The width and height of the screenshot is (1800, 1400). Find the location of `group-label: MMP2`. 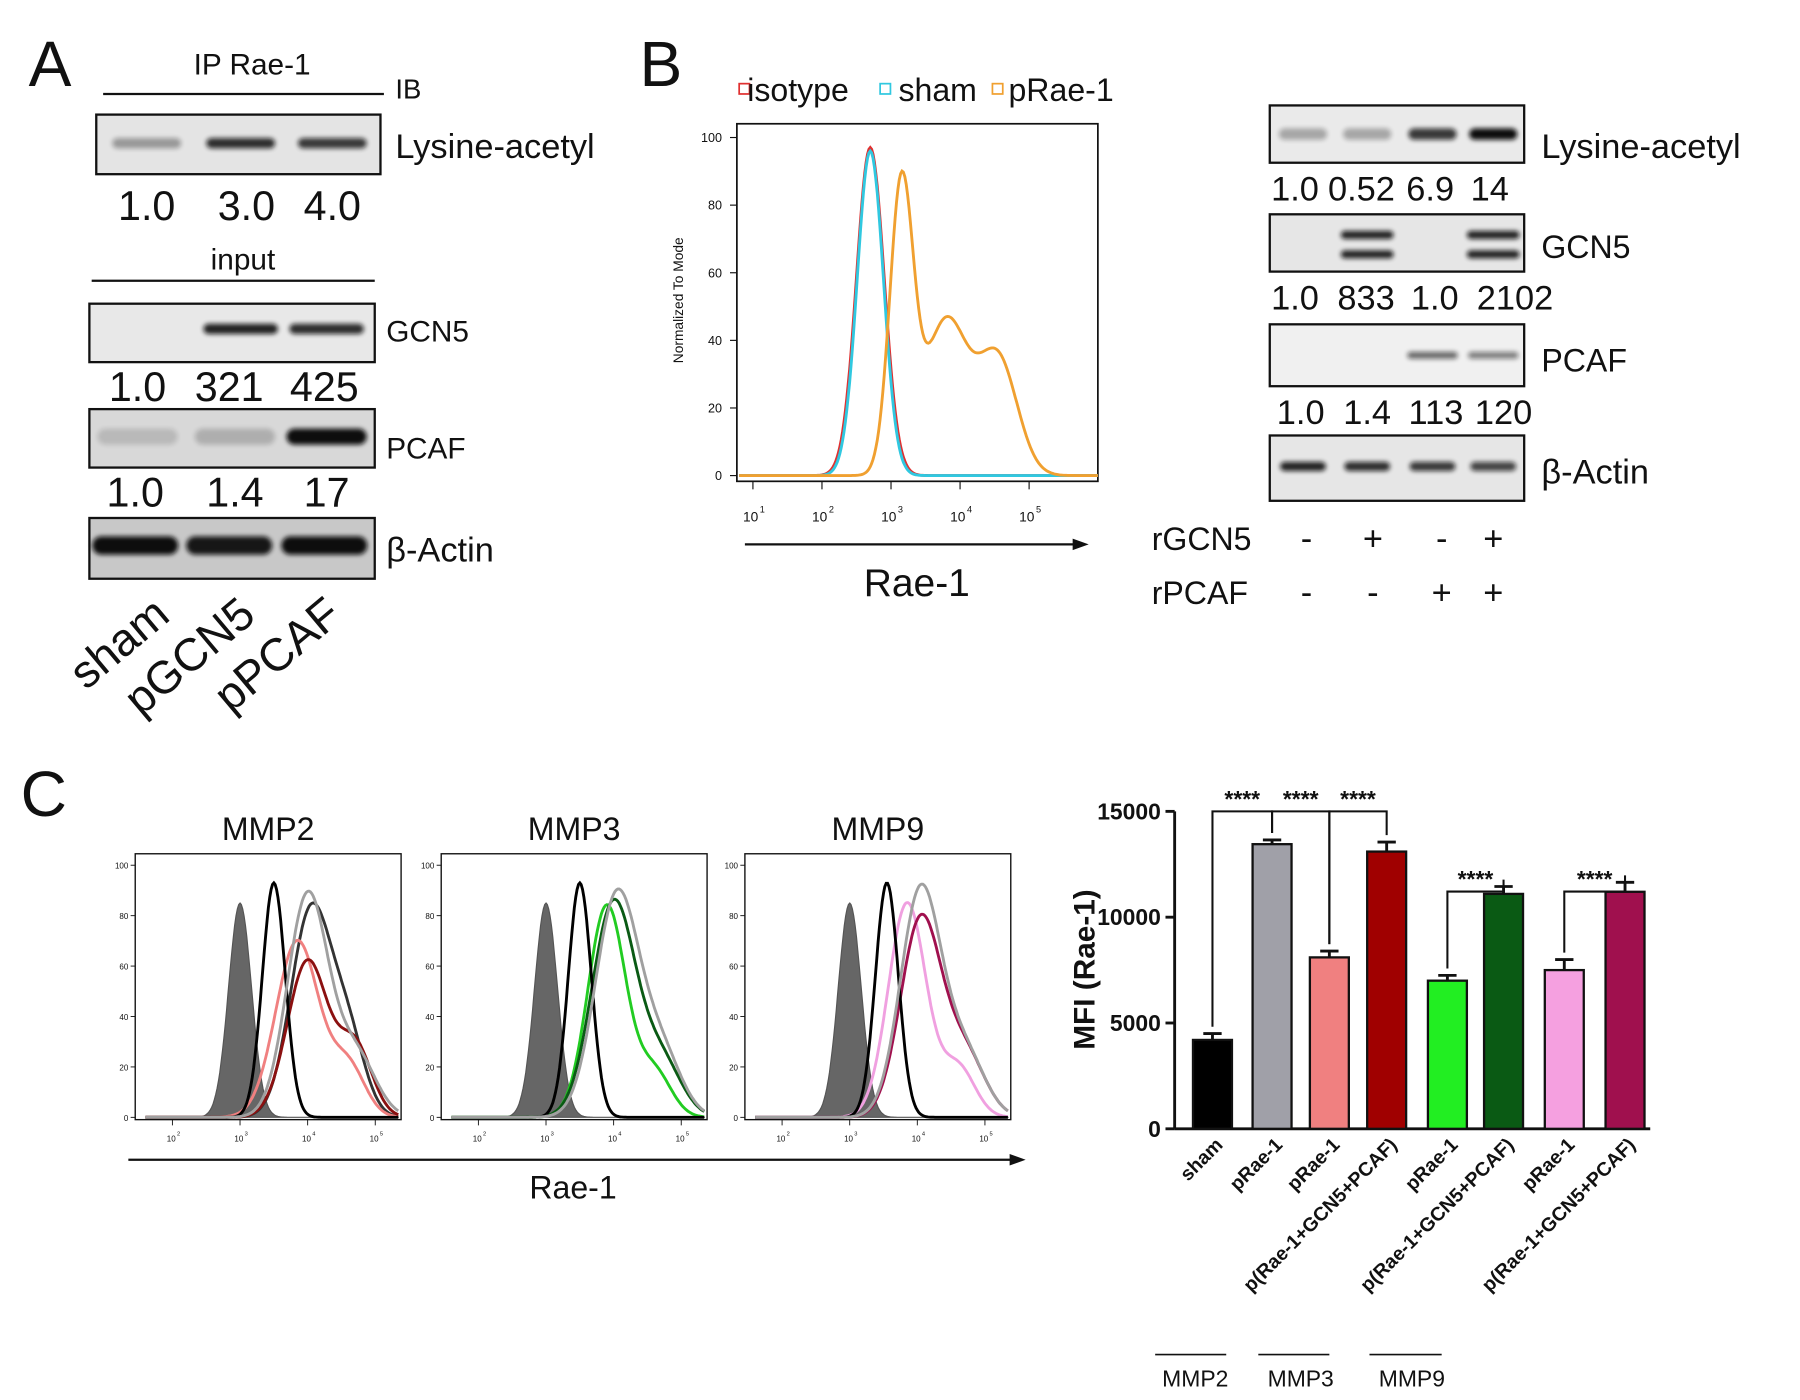

group-label: MMP2 is located at coordinates (1195, 1379).